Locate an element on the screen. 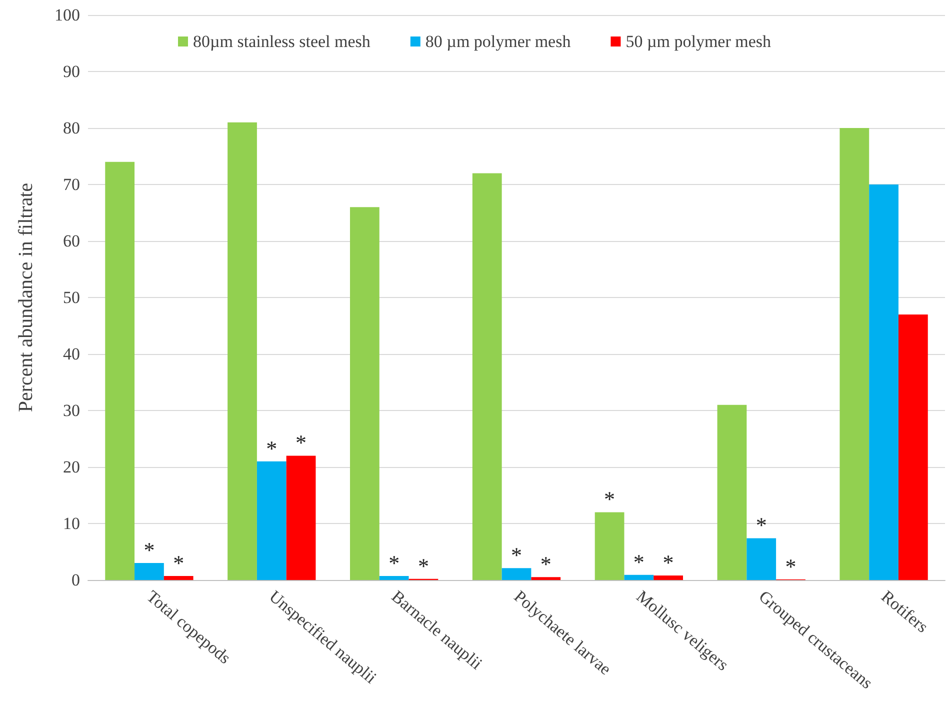  legend-label: 50 µm polymer mesh is located at coordinates (699, 41).